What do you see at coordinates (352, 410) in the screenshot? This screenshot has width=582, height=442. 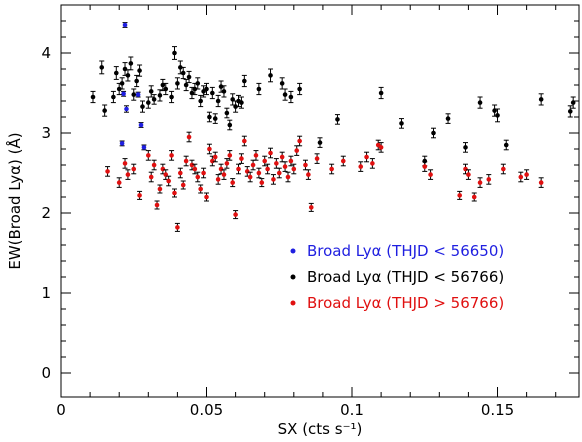 I see `x-tick-label: 0.1` at bounding box center [352, 410].